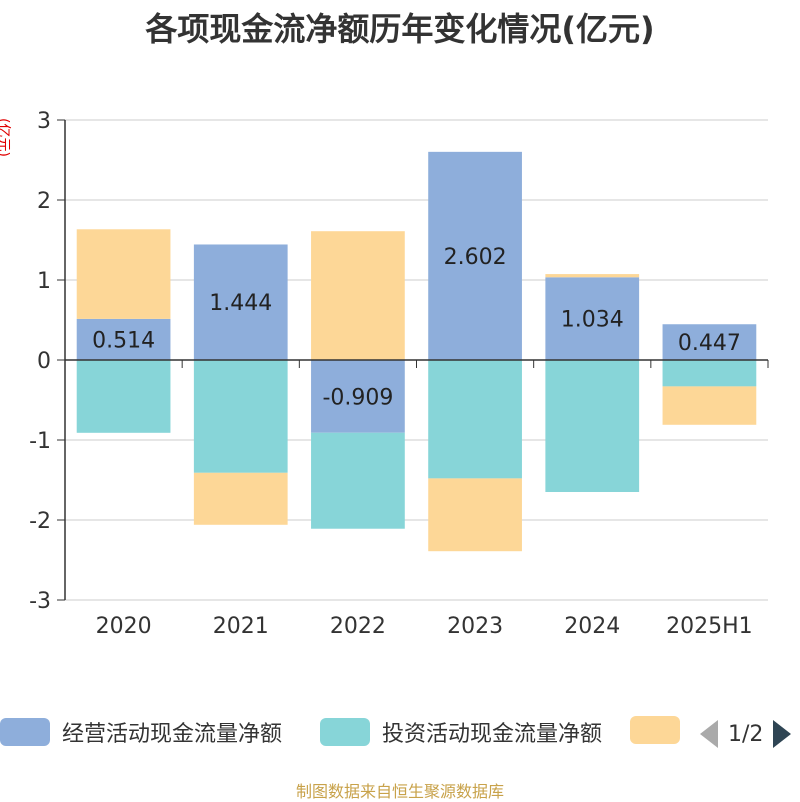 This screenshot has width=800, height=802. Describe the element at coordinates (475, 626) in the screenshot. I see `x-tick-label-2023: 2023` at that location.